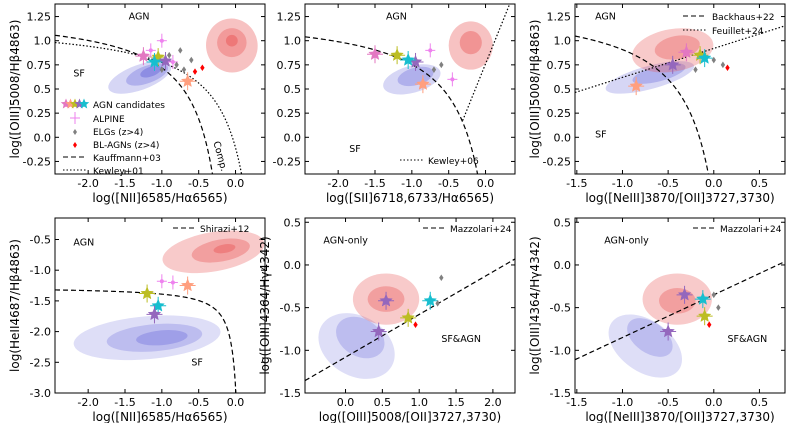  I want to click on y-tick-label: -1.0, so click(40, 270).